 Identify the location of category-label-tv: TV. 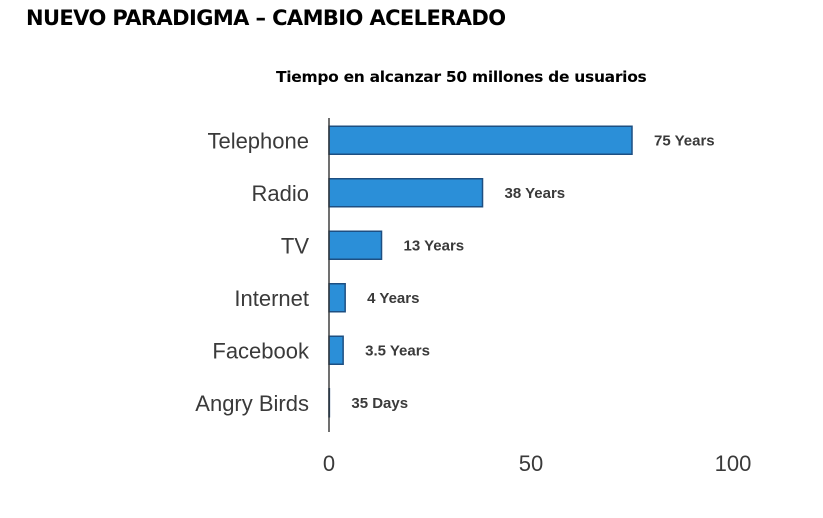
(295, 245).